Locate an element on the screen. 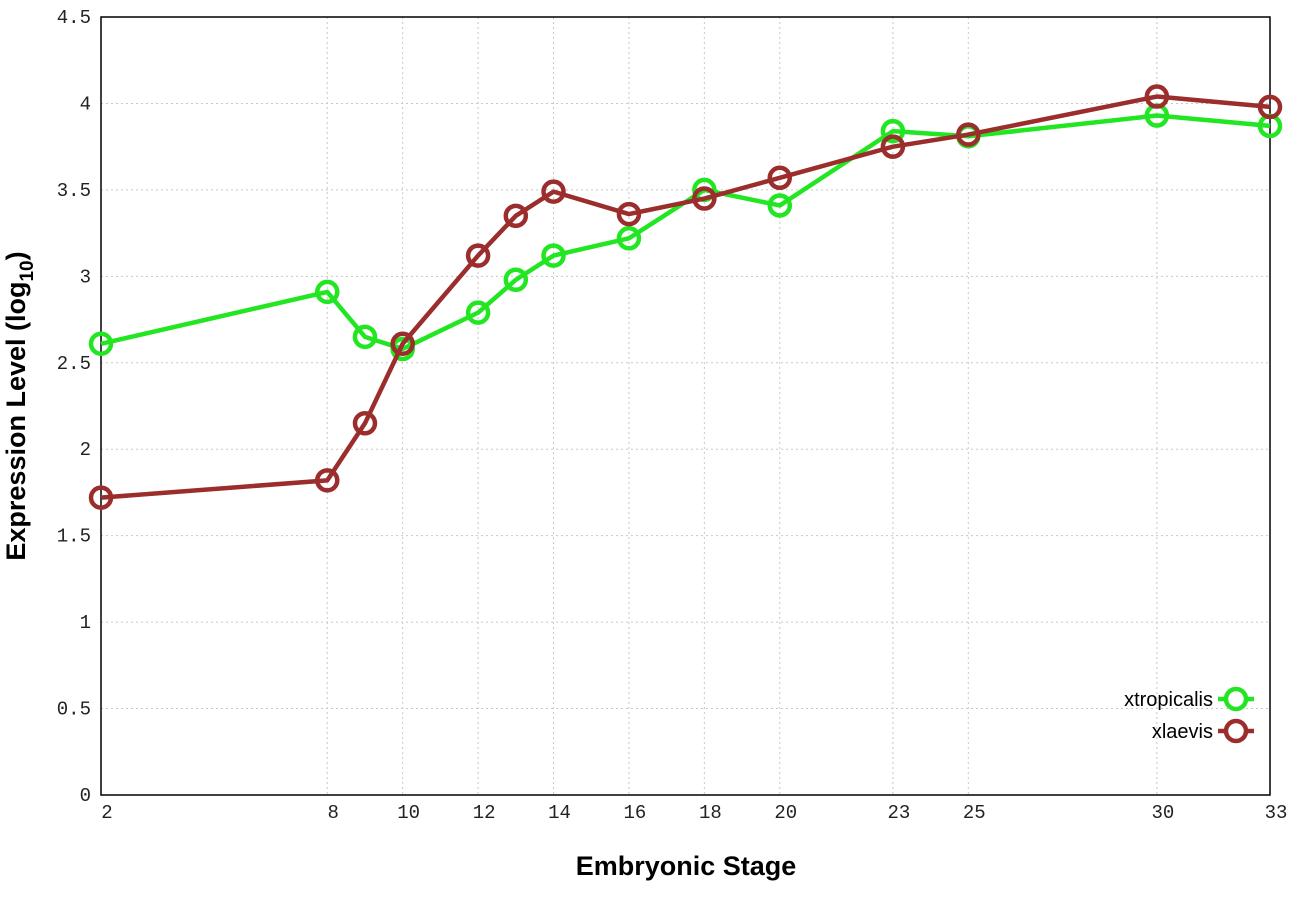 The width and height of the screenshot is (1296, 907). x-tick-label: 16 is located at coordinates (635, 813).